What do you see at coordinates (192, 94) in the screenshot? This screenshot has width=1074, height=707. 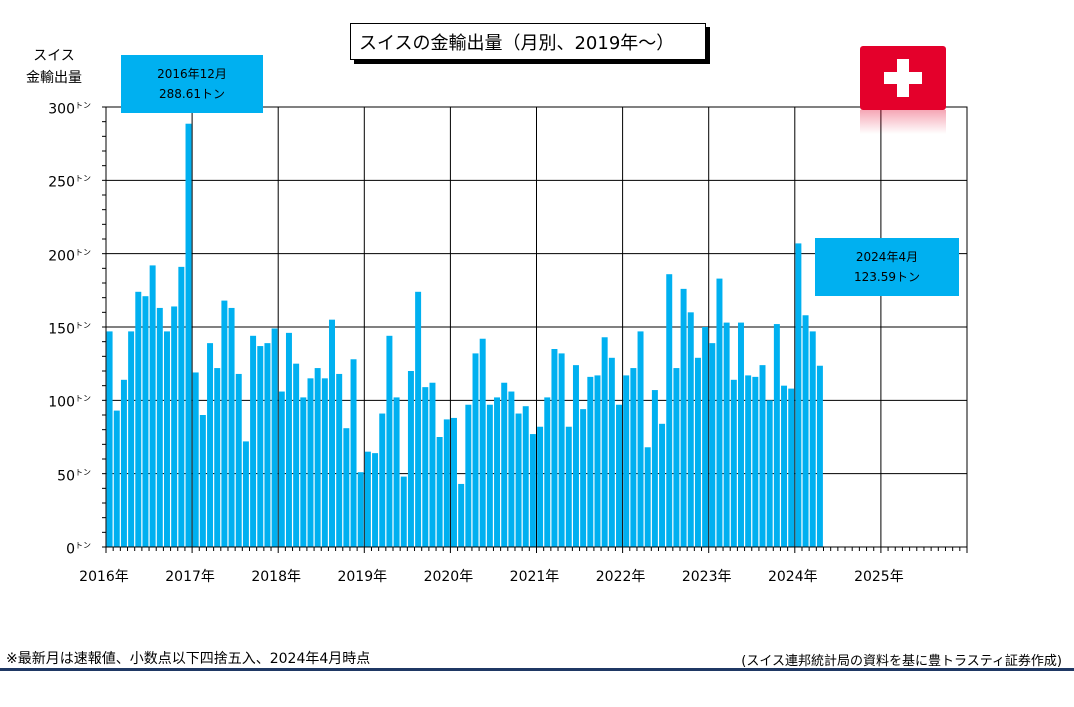 I see `callout-peak-value: 288.61トン` at bounding box center [192, 94].